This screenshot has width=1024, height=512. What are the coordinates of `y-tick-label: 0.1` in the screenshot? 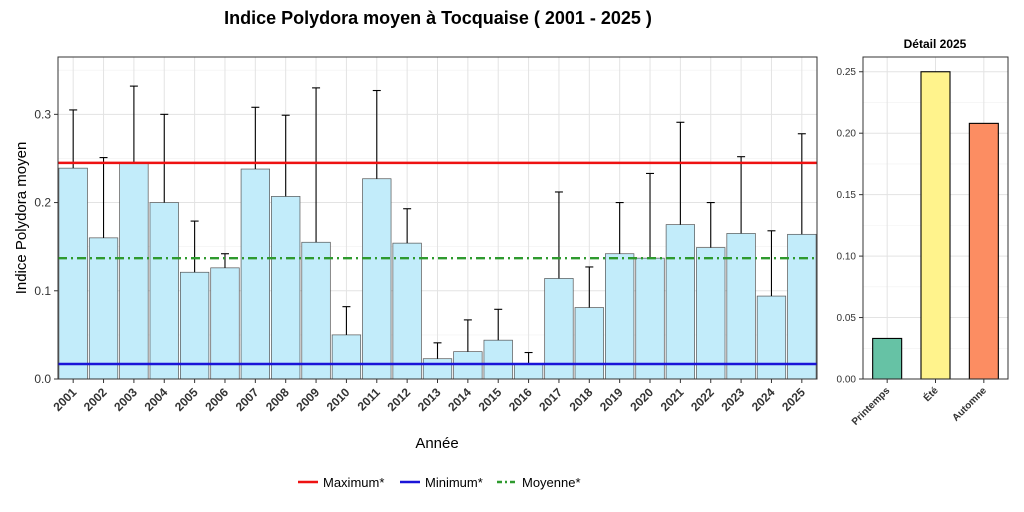 It's located at (42, 291).